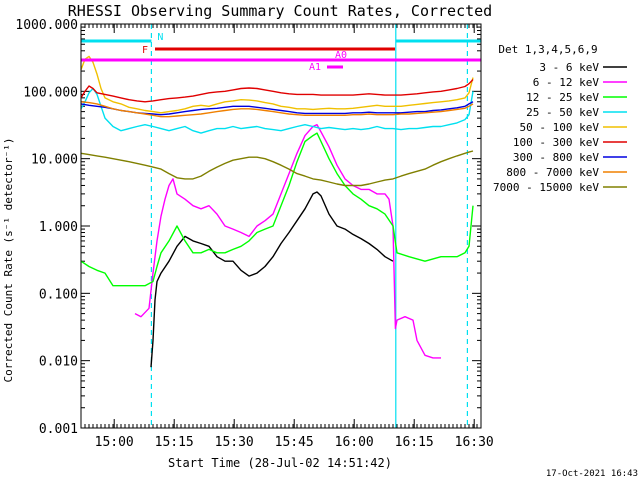  What do you see at coordinates (592, 474) in the screenshot?
I see `footer-timestamp: 17-Oct-2021 16:43` at bounding box center [592, 474].